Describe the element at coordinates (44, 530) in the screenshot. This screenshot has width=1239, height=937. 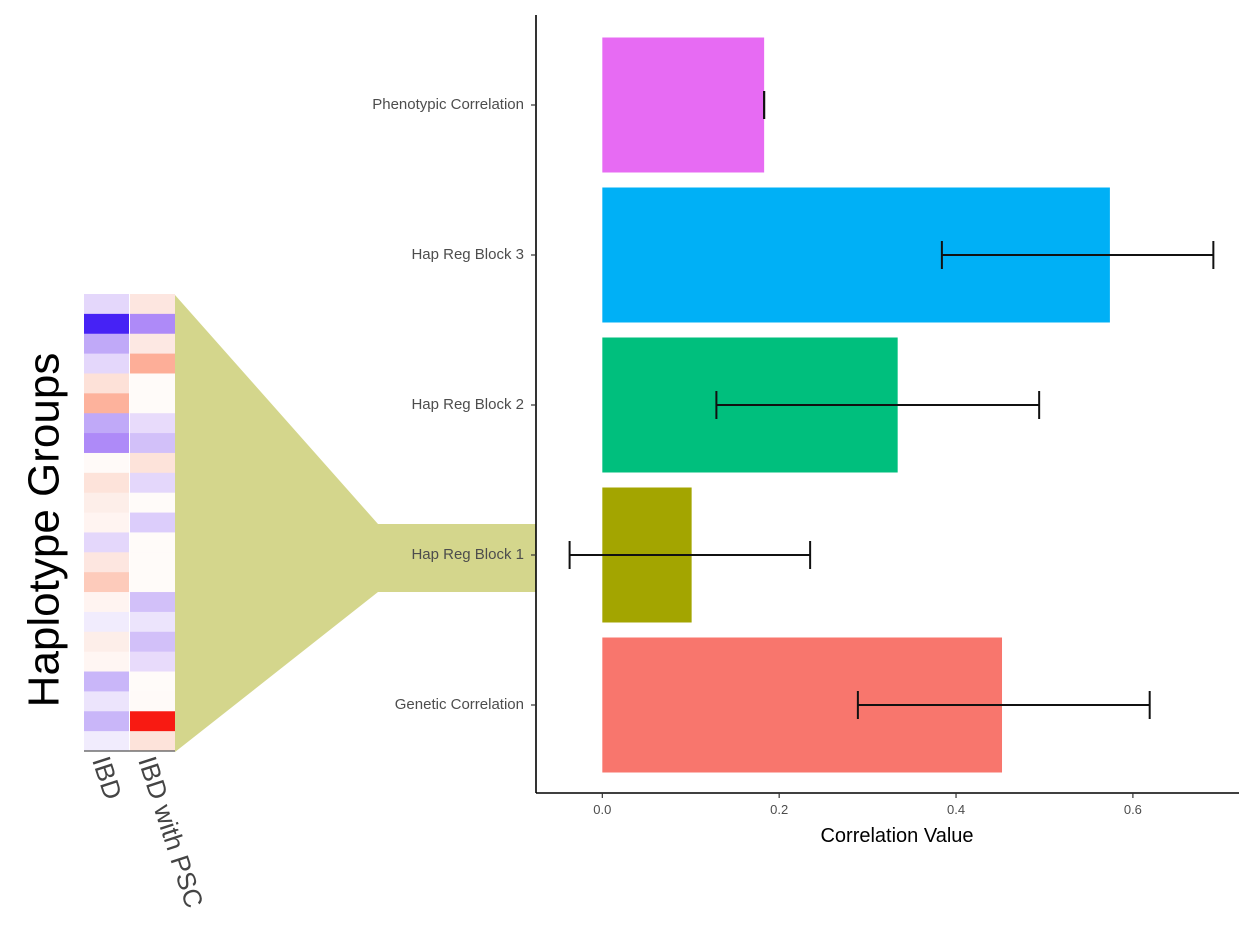
I see `haplotype-groups-label: Haplotype Groups` at that location.